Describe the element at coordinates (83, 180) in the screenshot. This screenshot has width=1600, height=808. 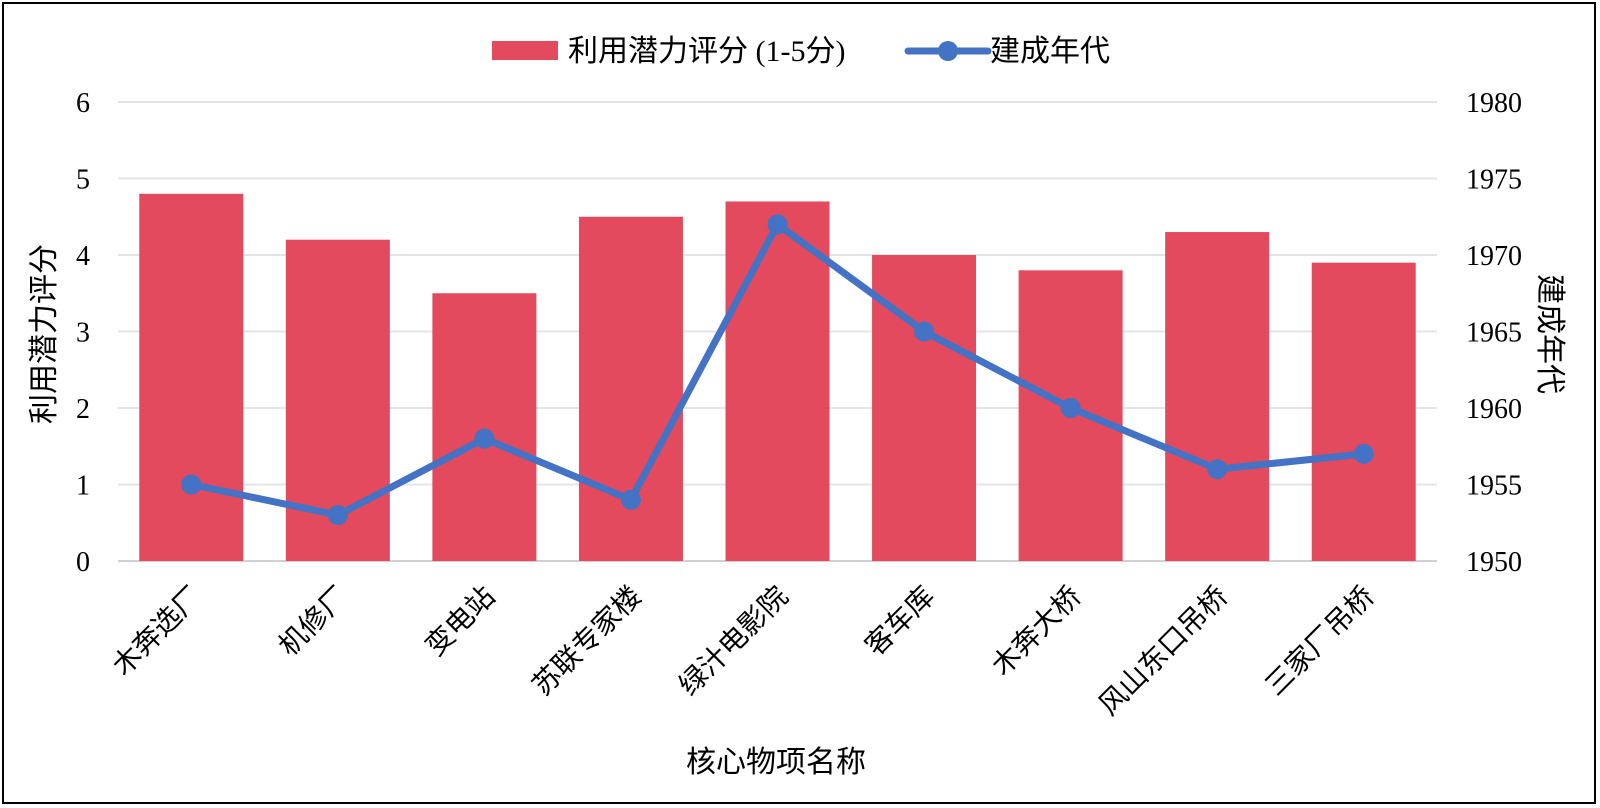
I see `left-tick-label: 5` at that location.